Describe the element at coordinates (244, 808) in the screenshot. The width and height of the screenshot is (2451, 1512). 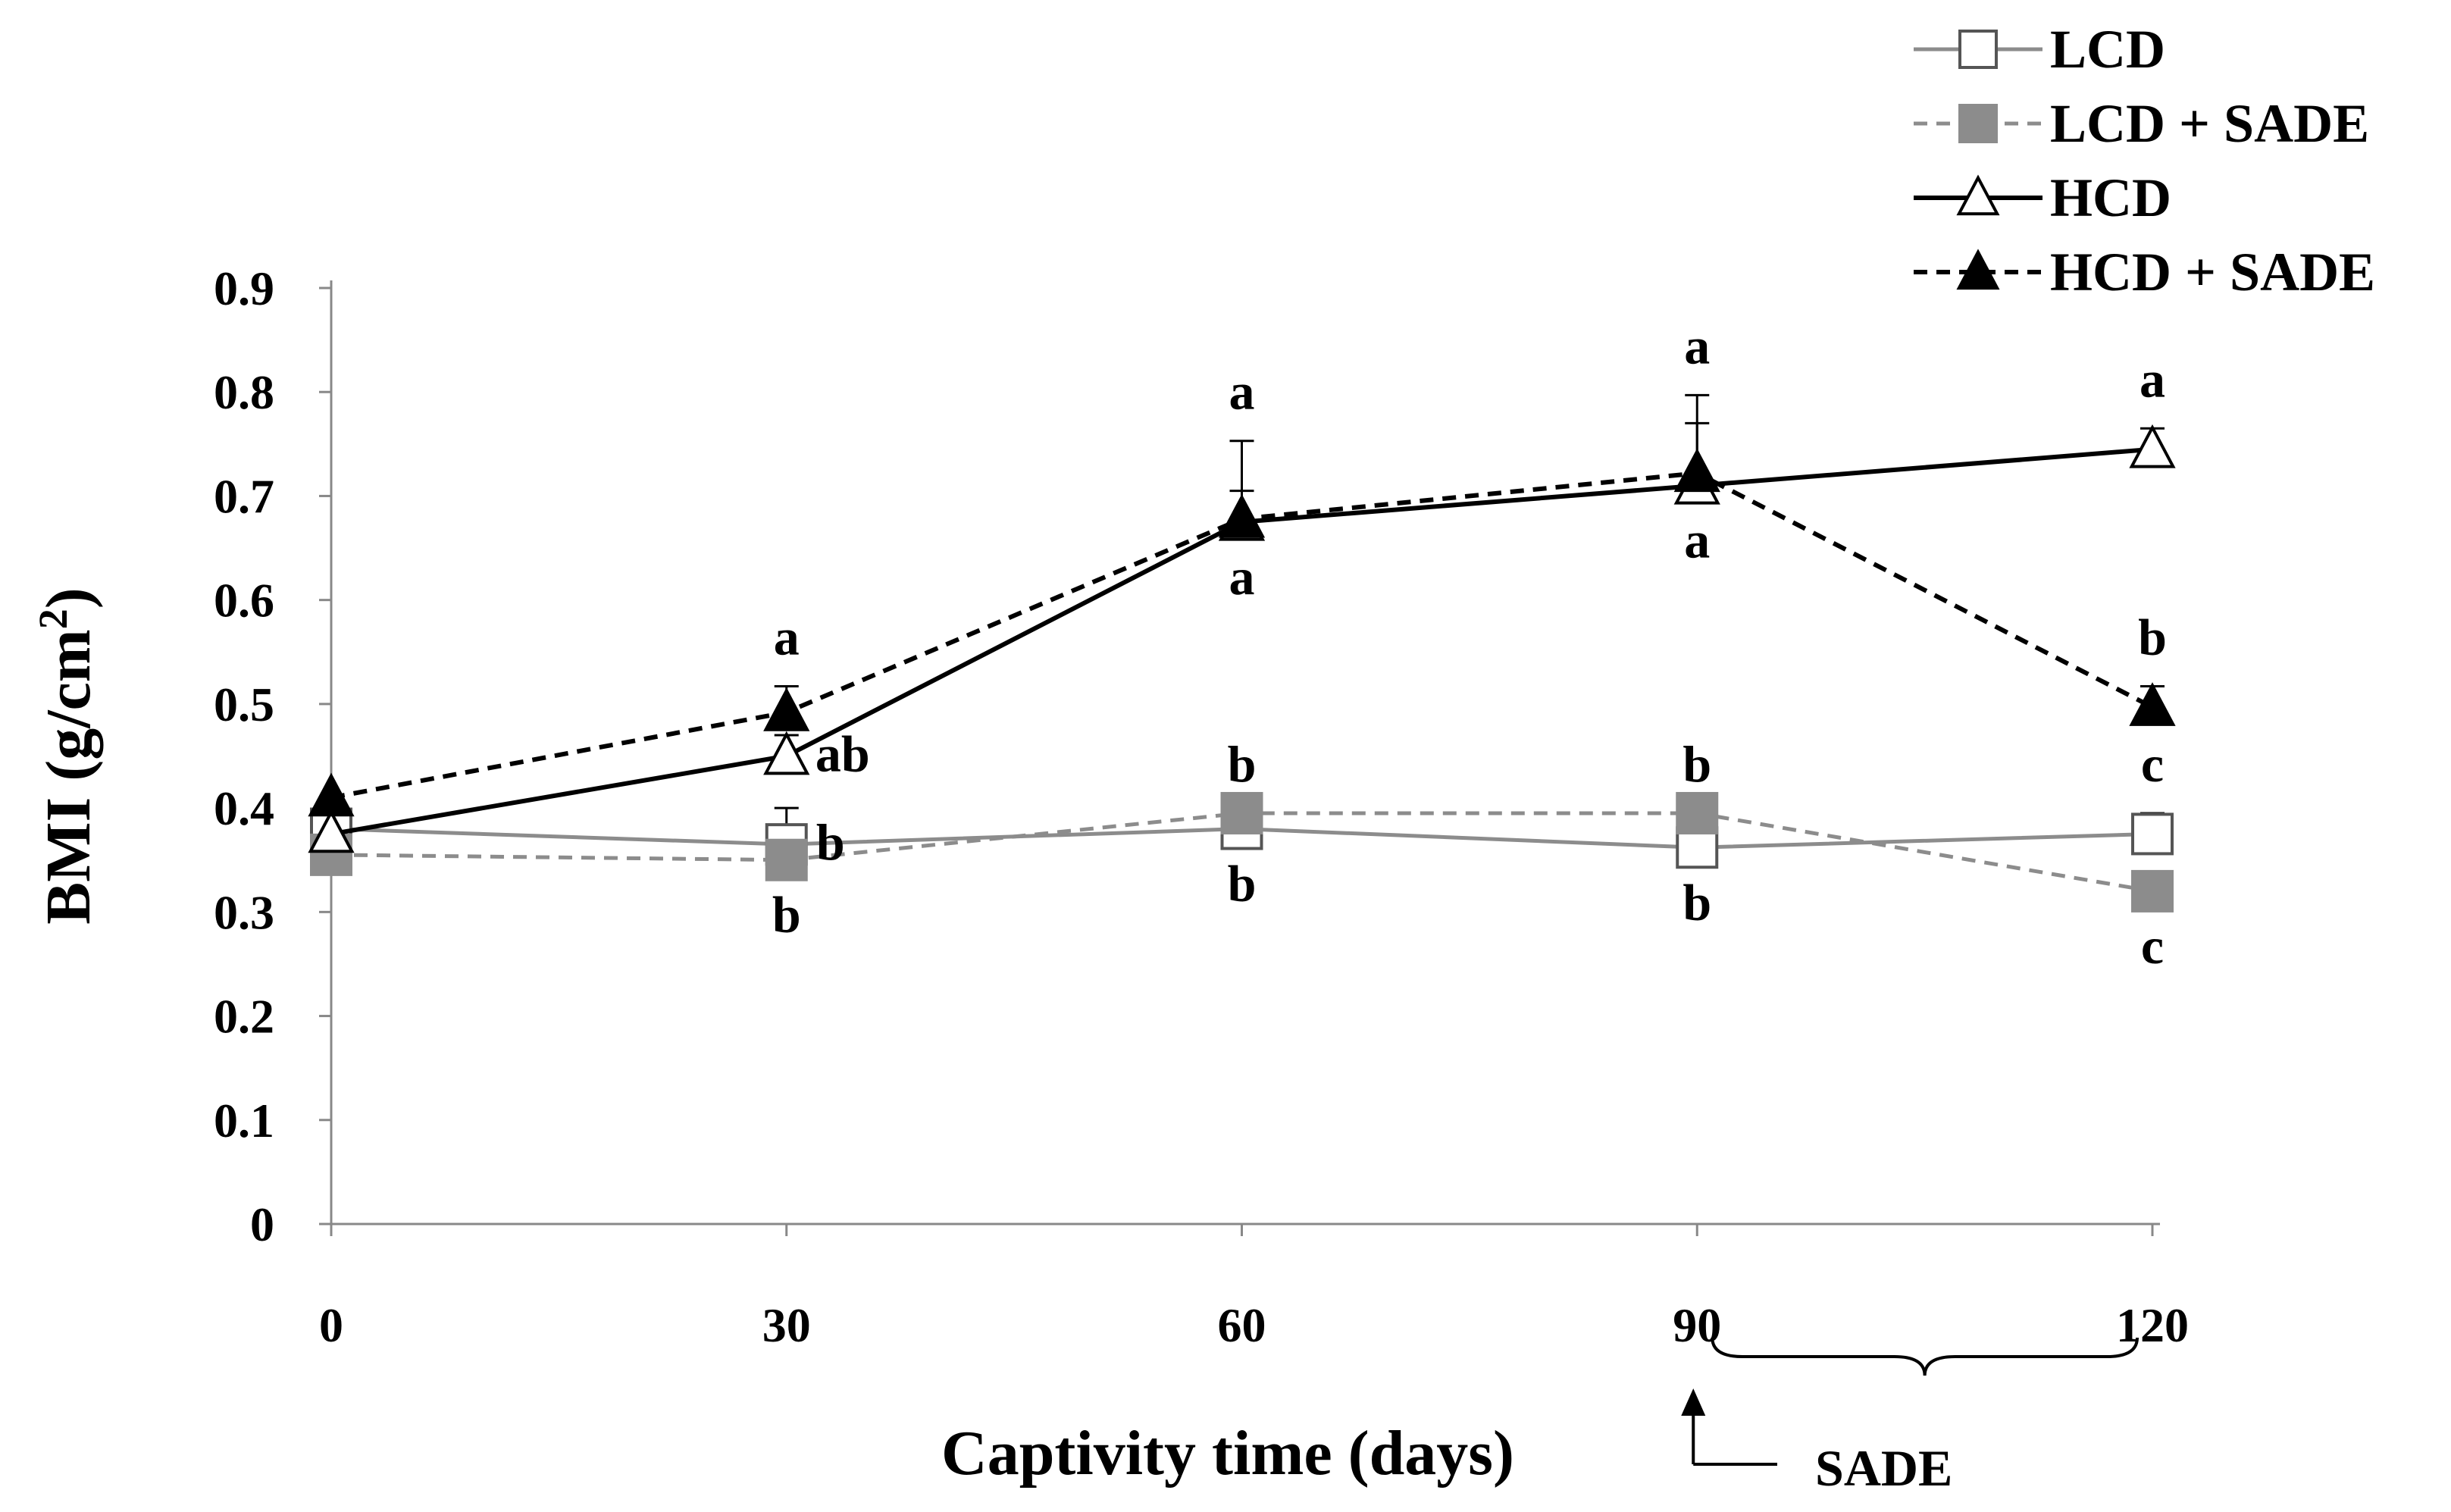
I see `y-tick-label: 0.4` at that location.